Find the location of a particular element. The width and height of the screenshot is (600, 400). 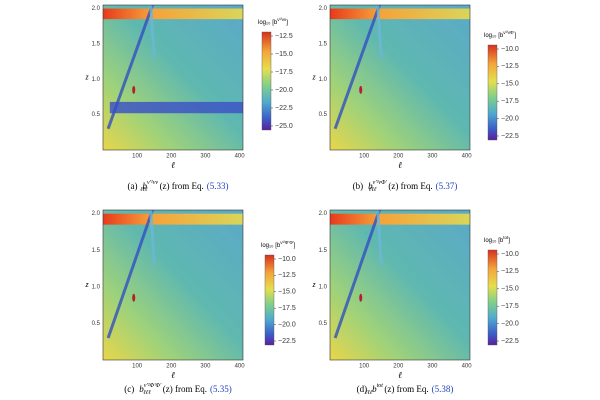

caption-sup: tot is located at coordinates (380, 386).